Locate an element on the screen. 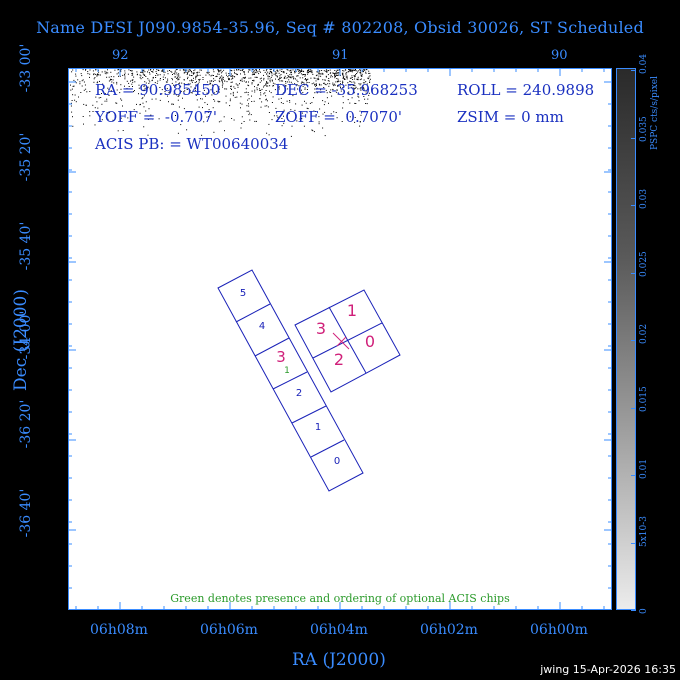 This screenshot has height=680, width=680. colorbar-tick-mark is located at coordinates (633, 610).